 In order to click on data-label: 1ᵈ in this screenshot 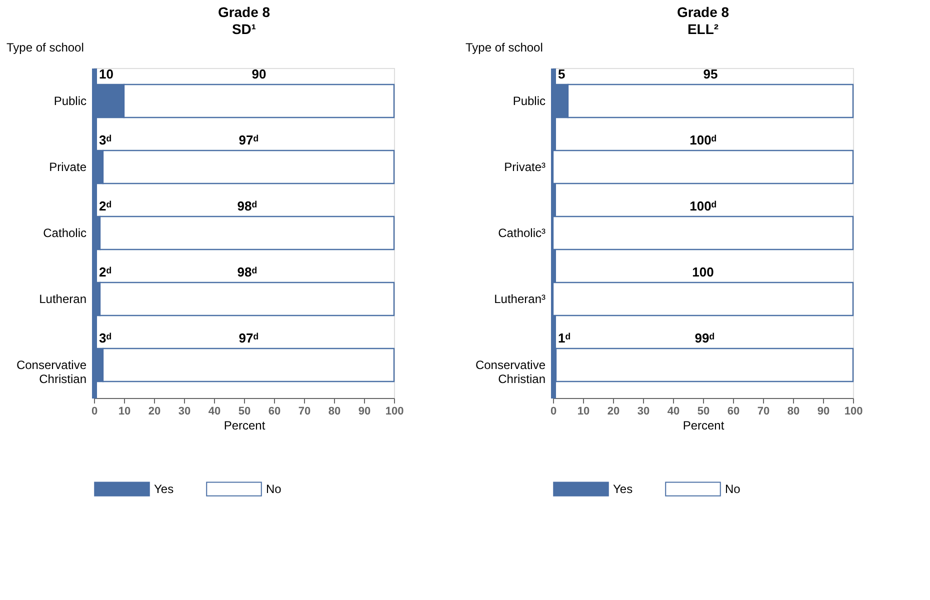, I will do `click(564, 338)`.